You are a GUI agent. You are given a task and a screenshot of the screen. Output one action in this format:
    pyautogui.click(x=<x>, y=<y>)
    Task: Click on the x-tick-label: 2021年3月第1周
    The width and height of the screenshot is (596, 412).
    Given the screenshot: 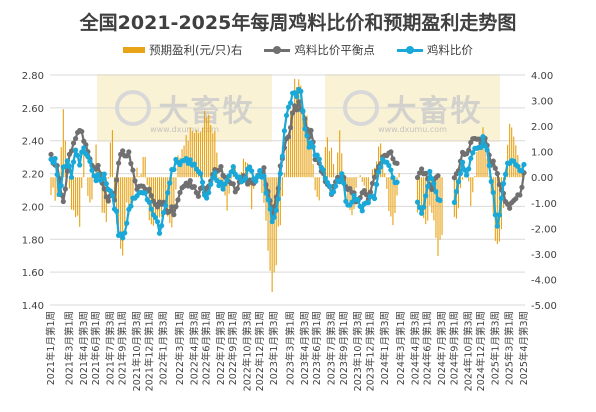 What is the action you would take?
    pyautogui.click(x=70, y=348)
    